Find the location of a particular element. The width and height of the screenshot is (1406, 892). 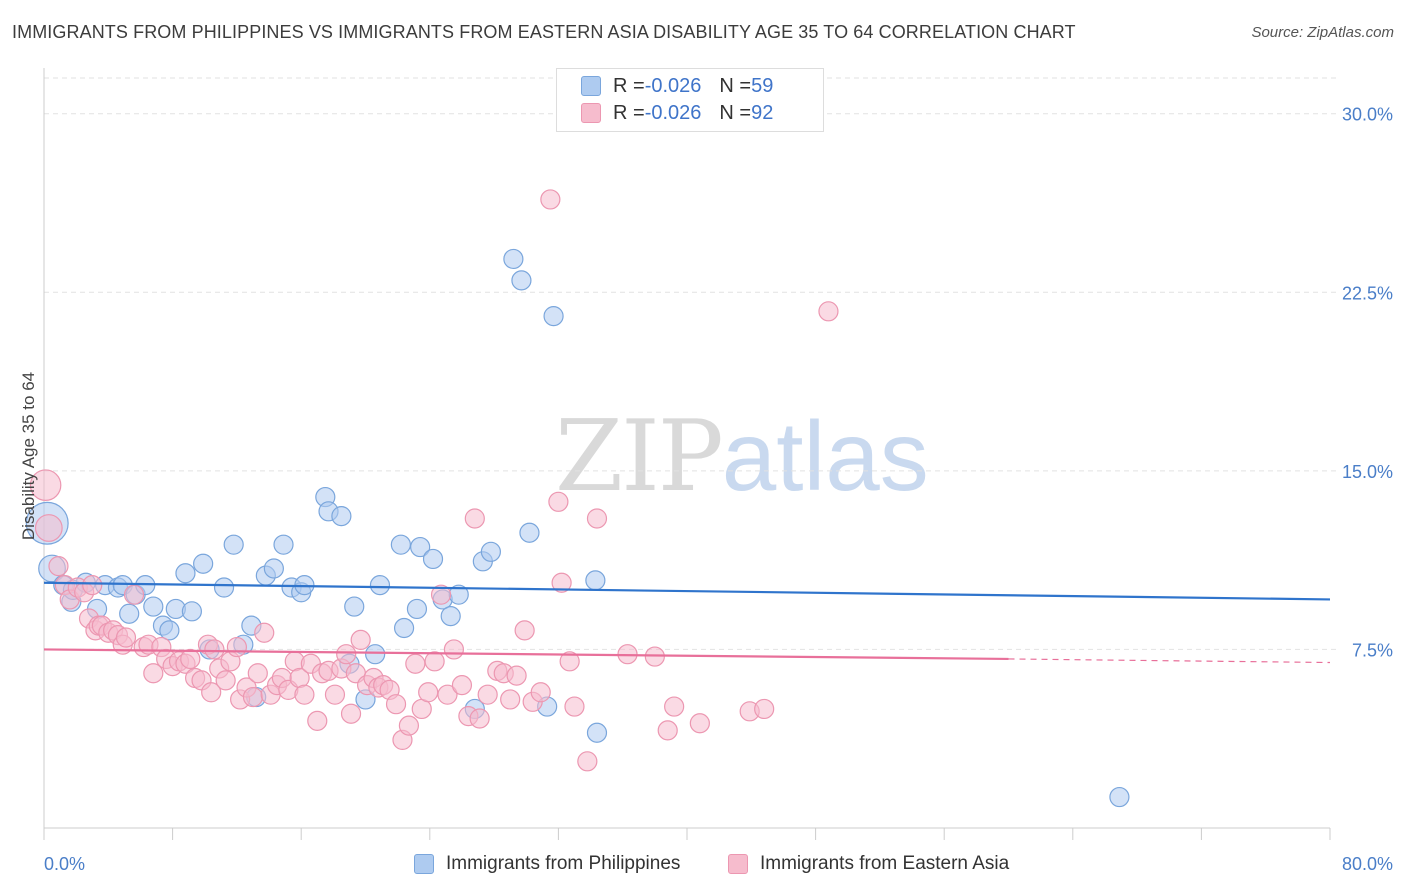

bottom-legend-label: Immigrants from Eastern Asia is located at coordinates (885, 863).